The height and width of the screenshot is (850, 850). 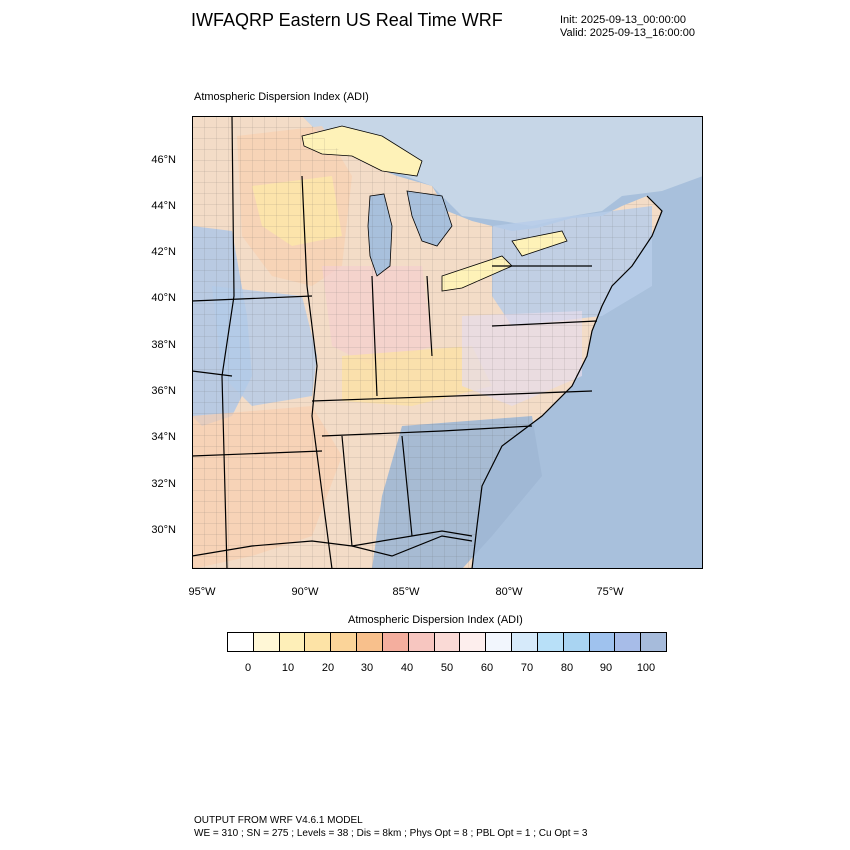 What do you see at coordinates (610, 592) in the screenshot?
I see `lon-label-75: 75°W` at bounding box center [610, 592].